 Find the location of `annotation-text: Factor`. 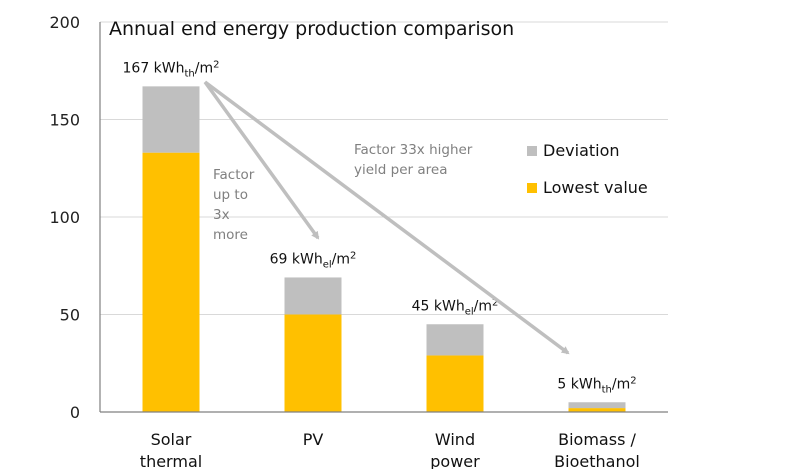

annotation-text: Factor is located at coordinates (234, 175).